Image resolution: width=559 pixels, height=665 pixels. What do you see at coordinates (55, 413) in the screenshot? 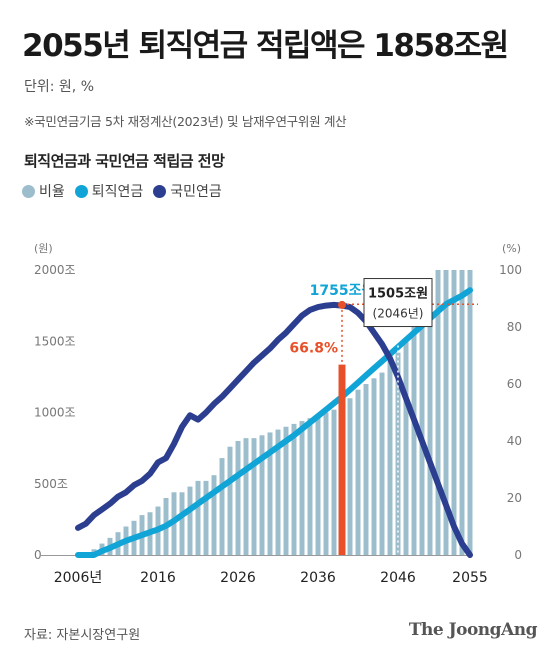
I see `y-left-tick-label: 1000조` at bounding box center [55, 413].